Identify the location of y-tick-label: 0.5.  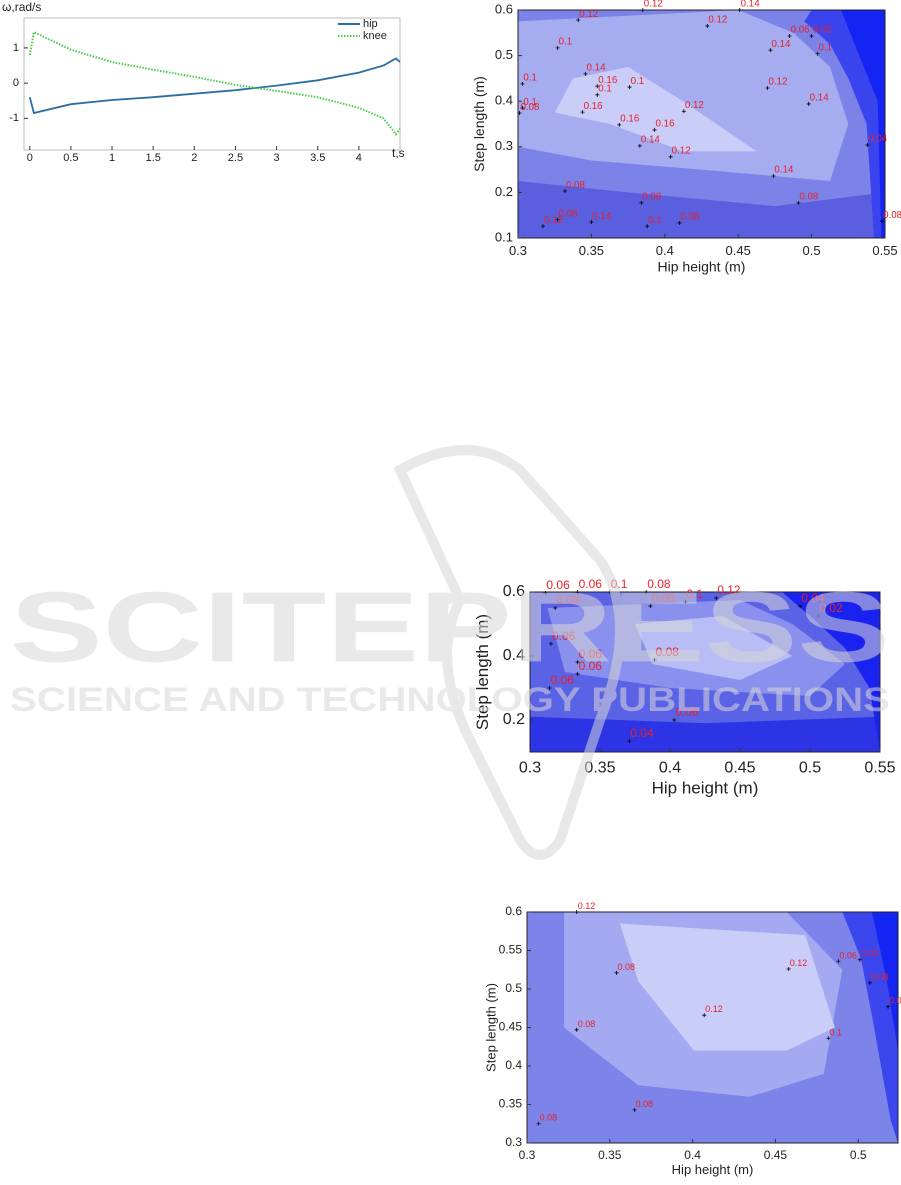
(504, 54).